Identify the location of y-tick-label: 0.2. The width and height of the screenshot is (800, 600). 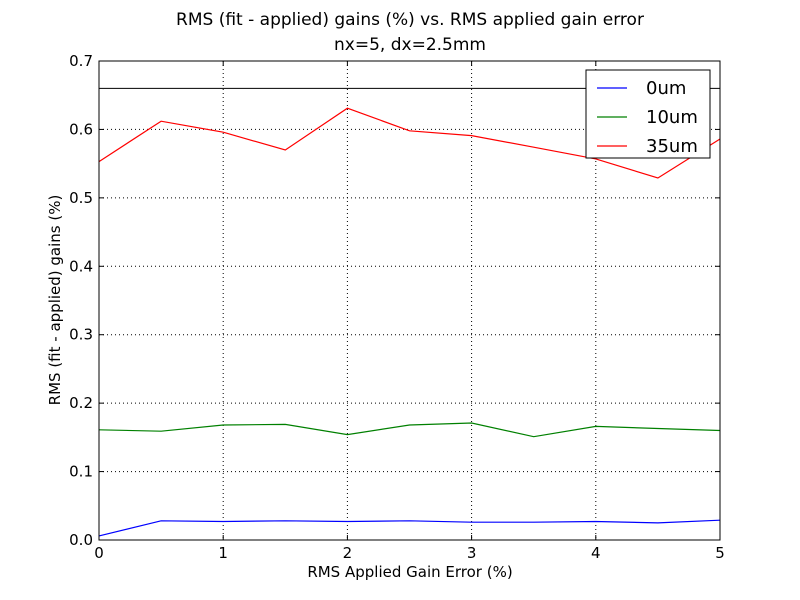
(81, 403).